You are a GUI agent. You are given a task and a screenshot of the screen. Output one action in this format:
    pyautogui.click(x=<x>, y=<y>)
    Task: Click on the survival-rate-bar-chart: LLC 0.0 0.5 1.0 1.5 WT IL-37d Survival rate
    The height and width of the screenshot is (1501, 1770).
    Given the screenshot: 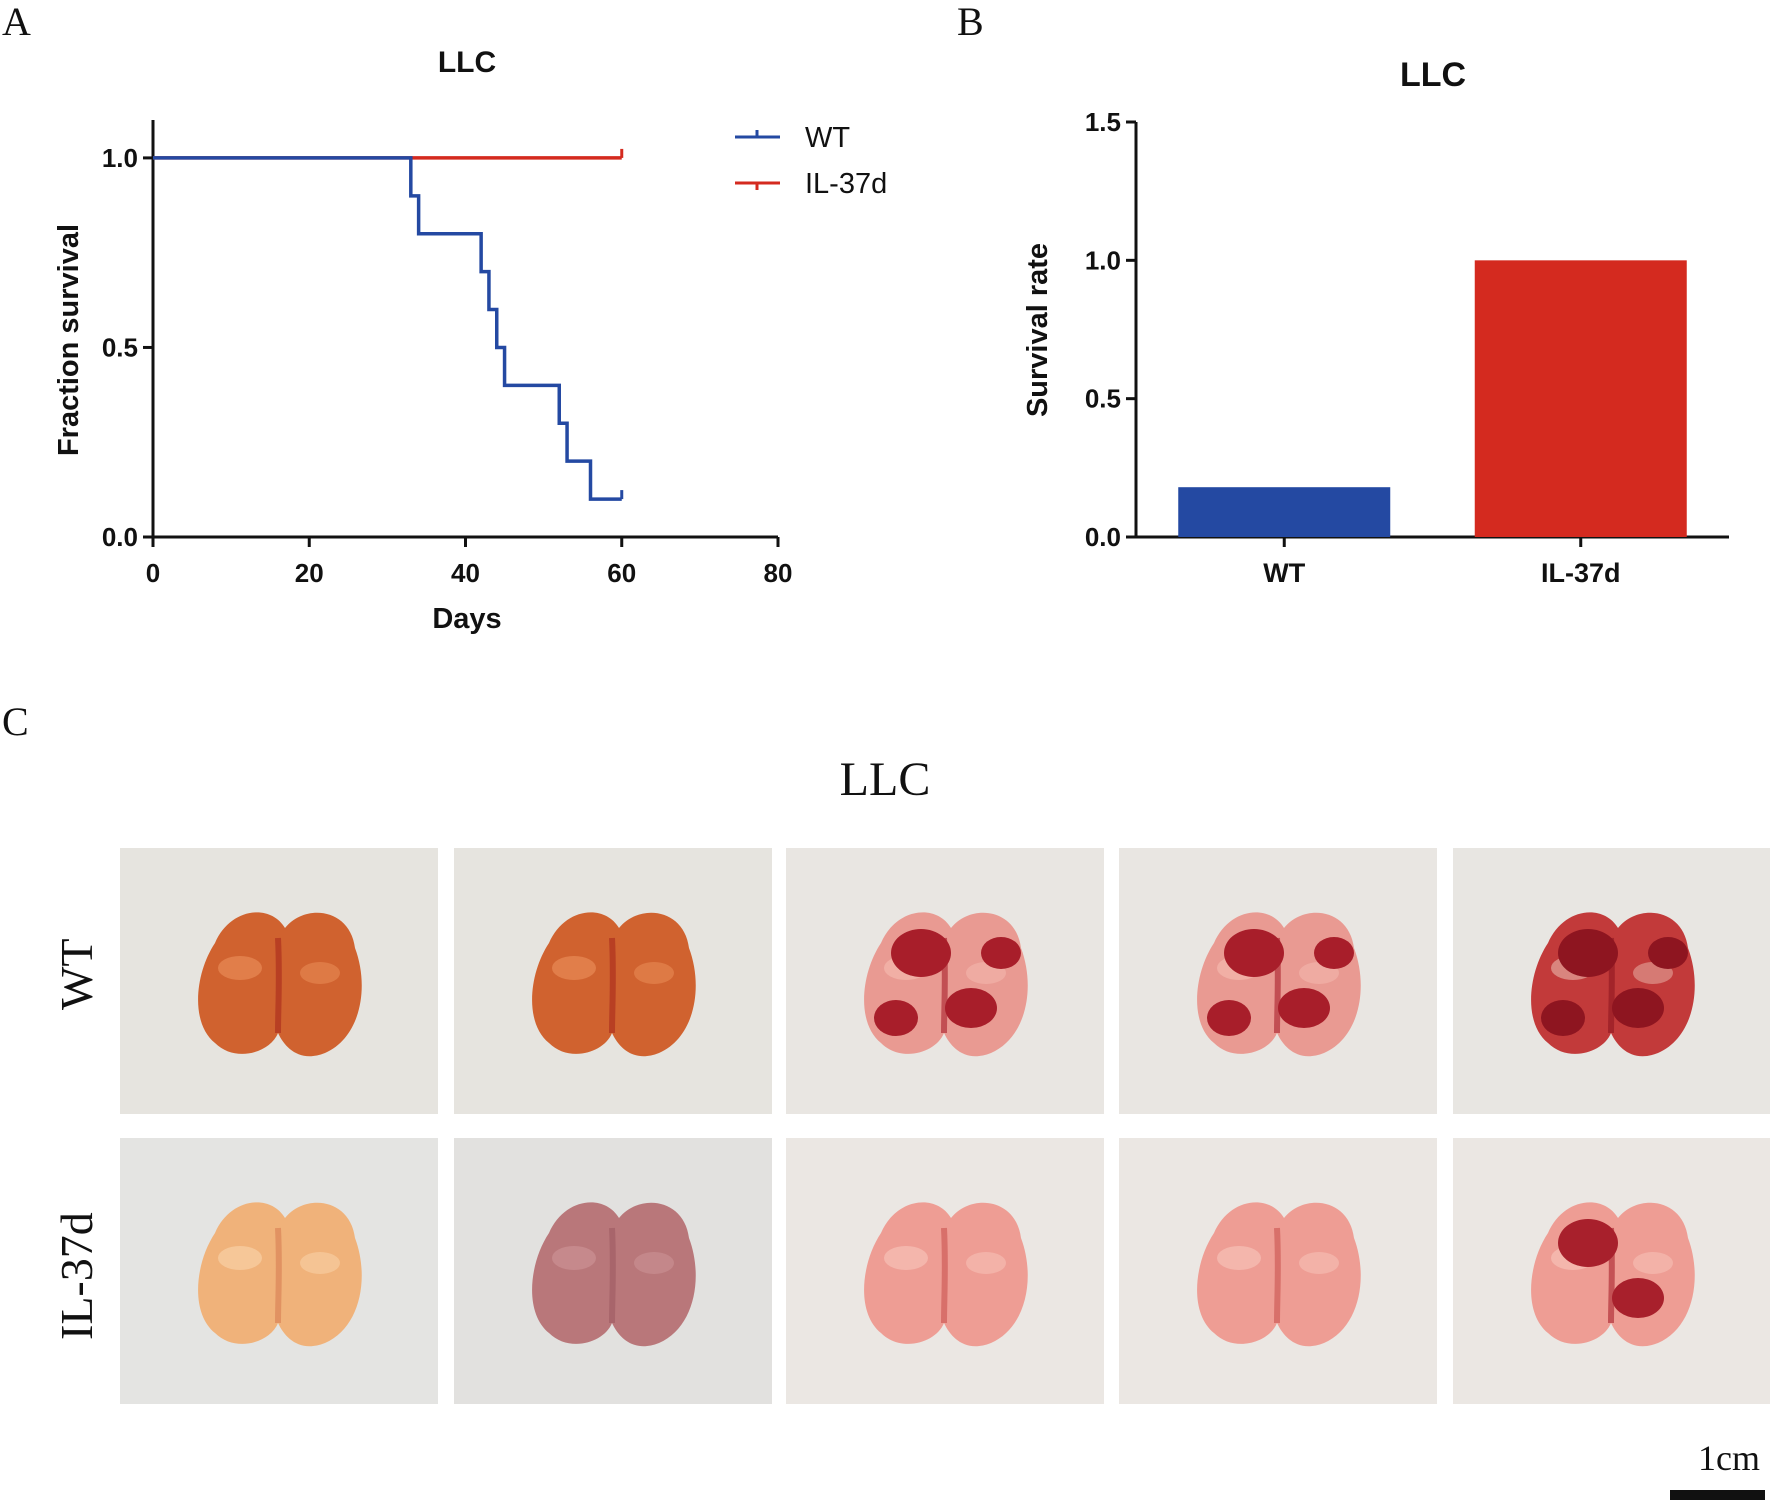 What is the action you would take?
    pyautogui.click(x=1375, y=322)
    